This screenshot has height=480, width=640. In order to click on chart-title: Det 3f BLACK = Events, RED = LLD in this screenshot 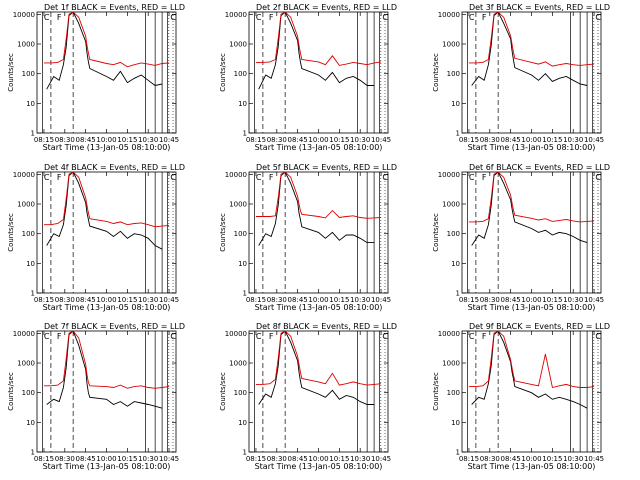, I will do `click(539, 7)`.